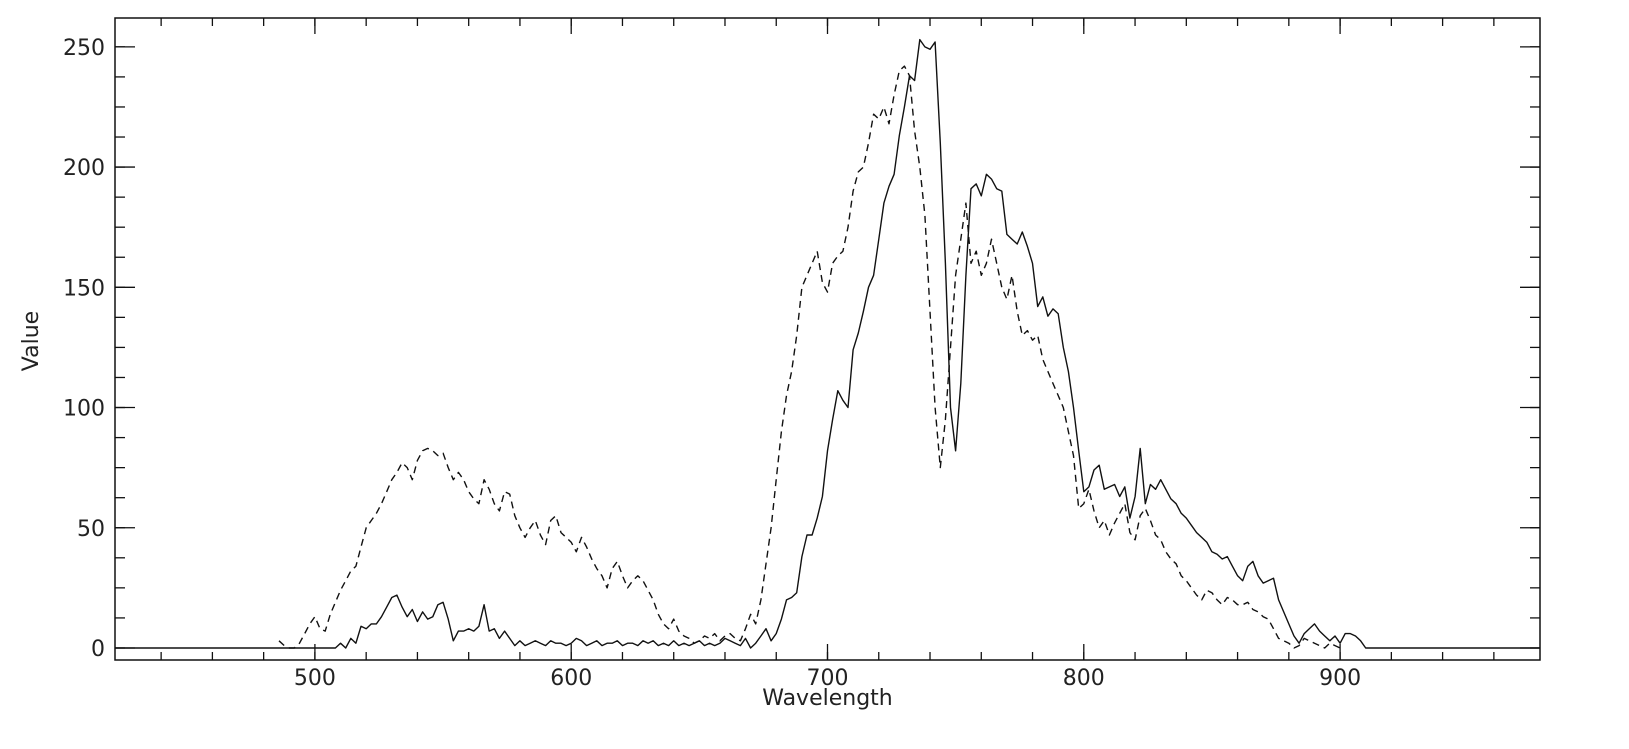  I want to click on y-axis-title: Value, so click(31, 341).